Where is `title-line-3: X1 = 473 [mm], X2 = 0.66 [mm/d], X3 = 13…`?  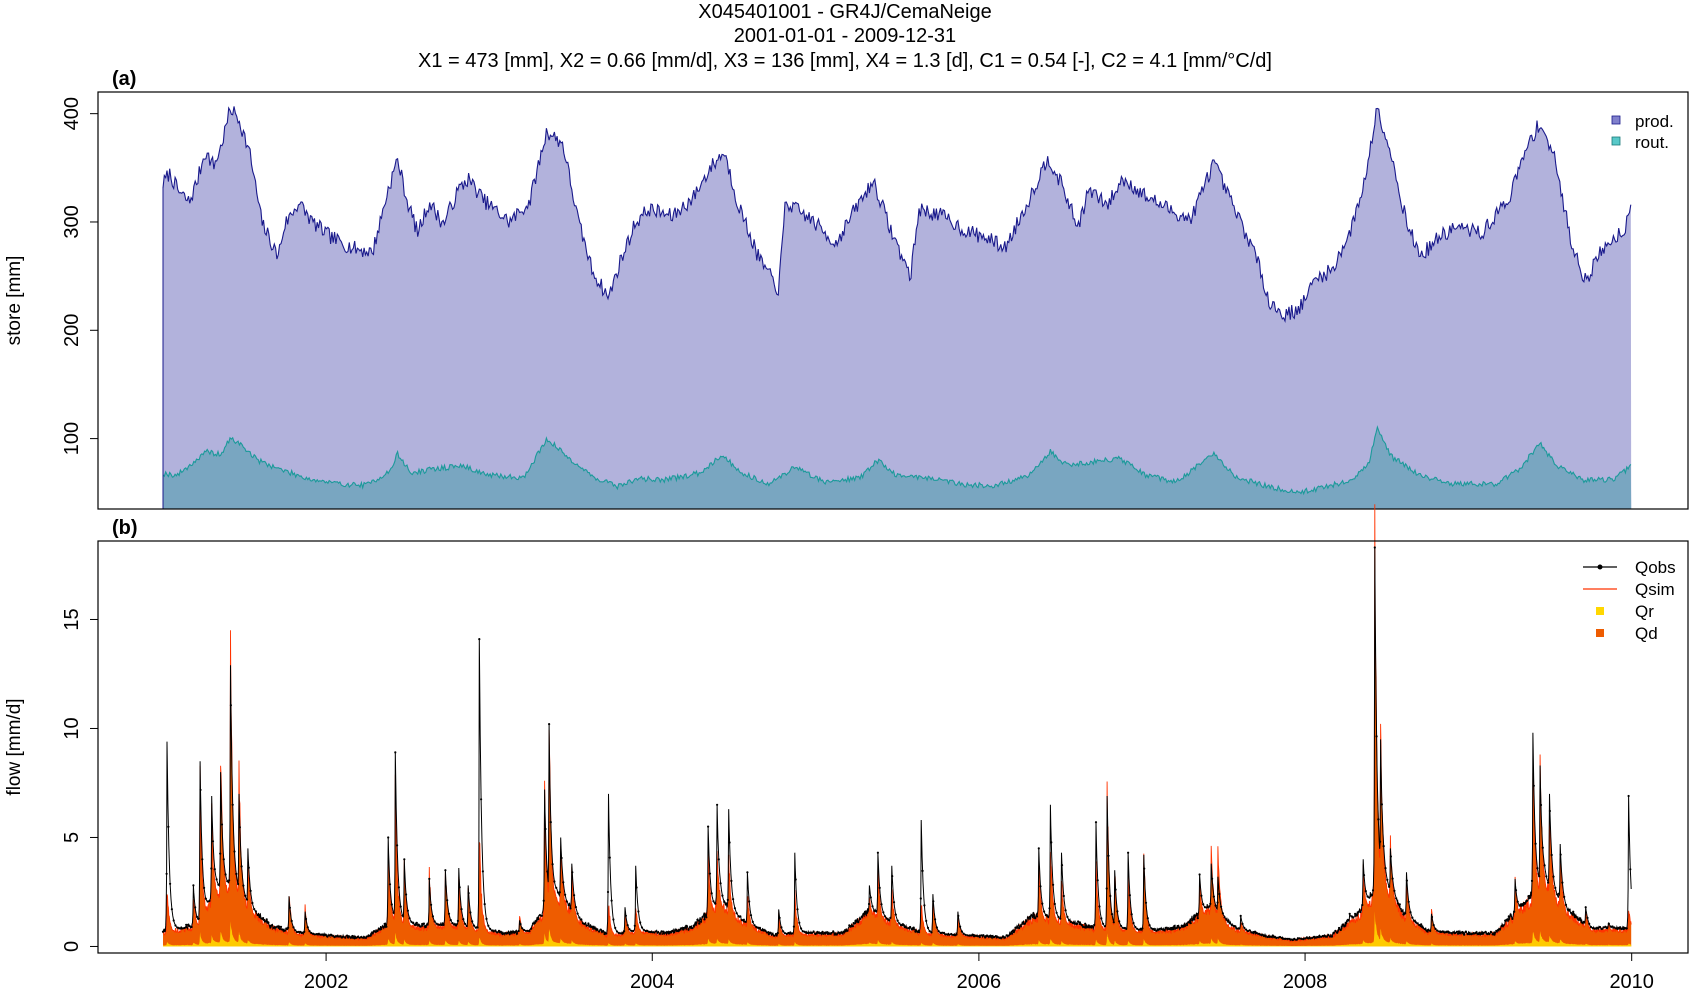
title-line-3: X1 = 473 [mm], X2 = 0.66 [mm/d], X3 = 13… is located at coordinates (845, 61).